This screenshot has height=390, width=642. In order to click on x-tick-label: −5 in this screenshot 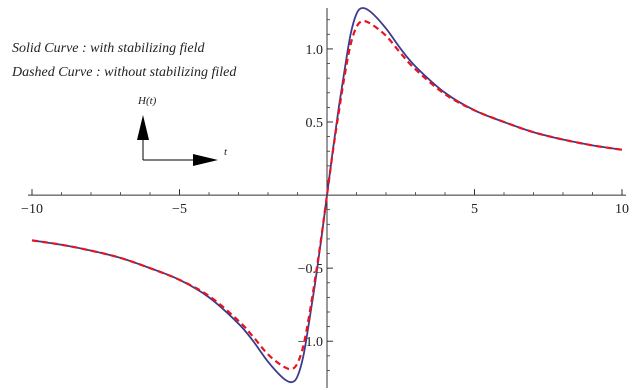, I will do `click(179, 209)`.